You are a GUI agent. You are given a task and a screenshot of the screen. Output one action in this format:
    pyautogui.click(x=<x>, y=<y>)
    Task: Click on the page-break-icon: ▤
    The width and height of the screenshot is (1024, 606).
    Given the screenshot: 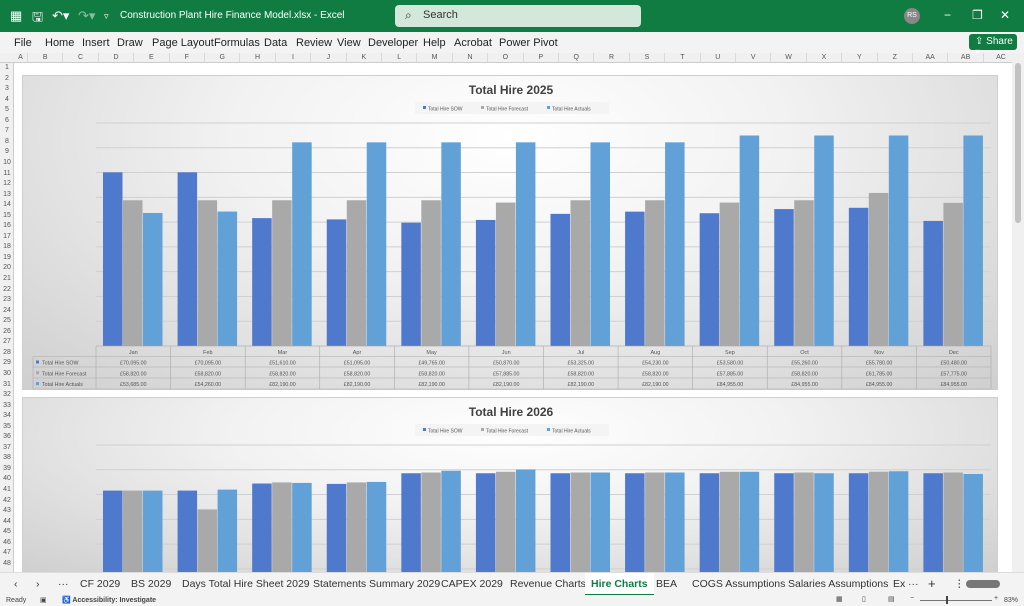 What is the action you would take?
    pyautogui.click(x=891, y=599)
    